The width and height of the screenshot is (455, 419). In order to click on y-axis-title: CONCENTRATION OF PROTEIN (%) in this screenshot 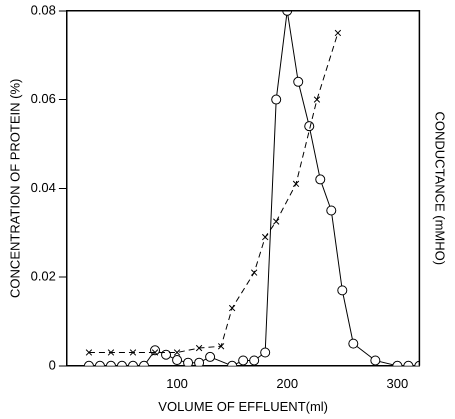, I will do `click(14, 188)`.